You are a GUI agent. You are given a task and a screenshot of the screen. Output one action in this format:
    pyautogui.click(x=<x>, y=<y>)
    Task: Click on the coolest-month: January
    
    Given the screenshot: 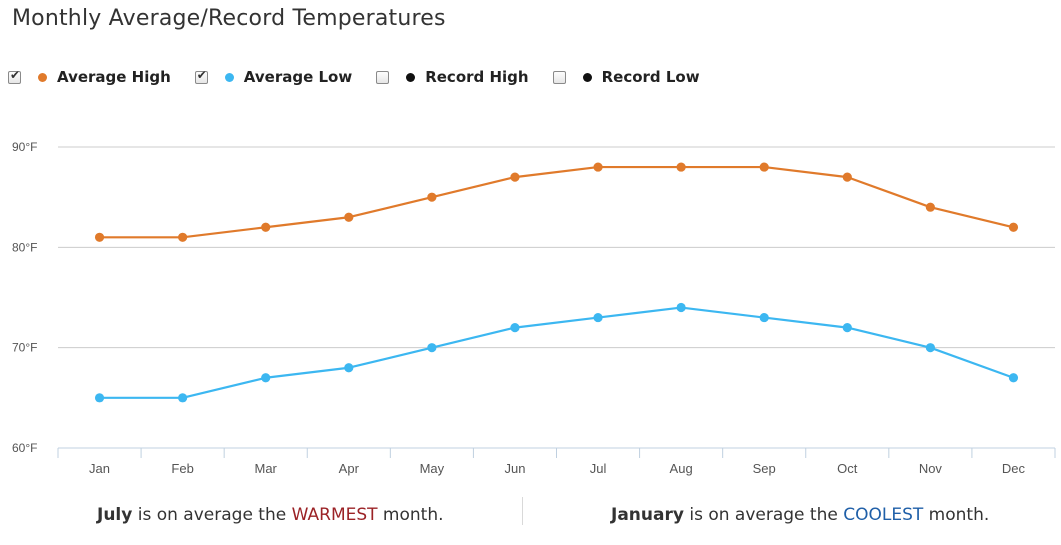 What is the action you would take?
    pyautogui.click(x=647, y=515)
    